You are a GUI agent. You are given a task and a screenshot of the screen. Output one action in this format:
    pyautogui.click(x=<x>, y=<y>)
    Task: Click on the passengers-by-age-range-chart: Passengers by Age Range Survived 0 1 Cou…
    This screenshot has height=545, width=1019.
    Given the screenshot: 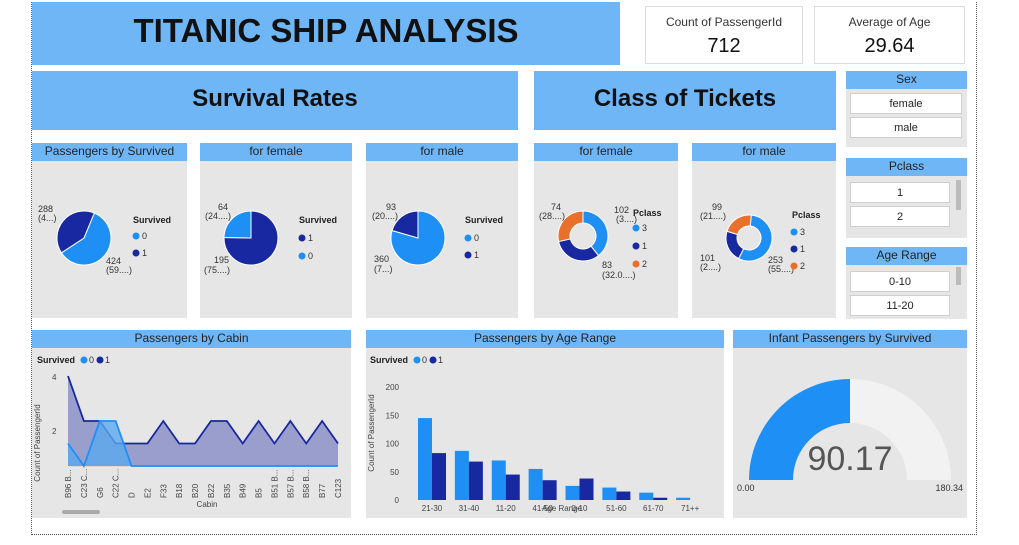 What is the action you would take?
    pyautogui.click(x=545, y=424)
    